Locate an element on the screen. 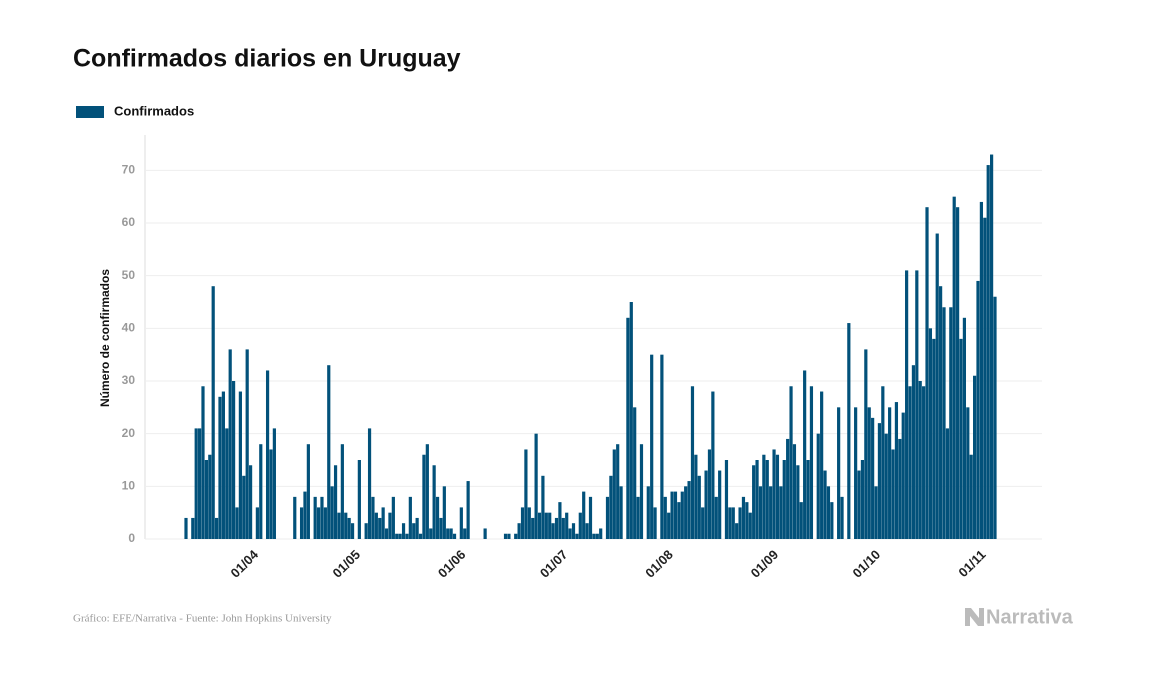  y-tick-label: 50 is located at coordinates (129, 275).